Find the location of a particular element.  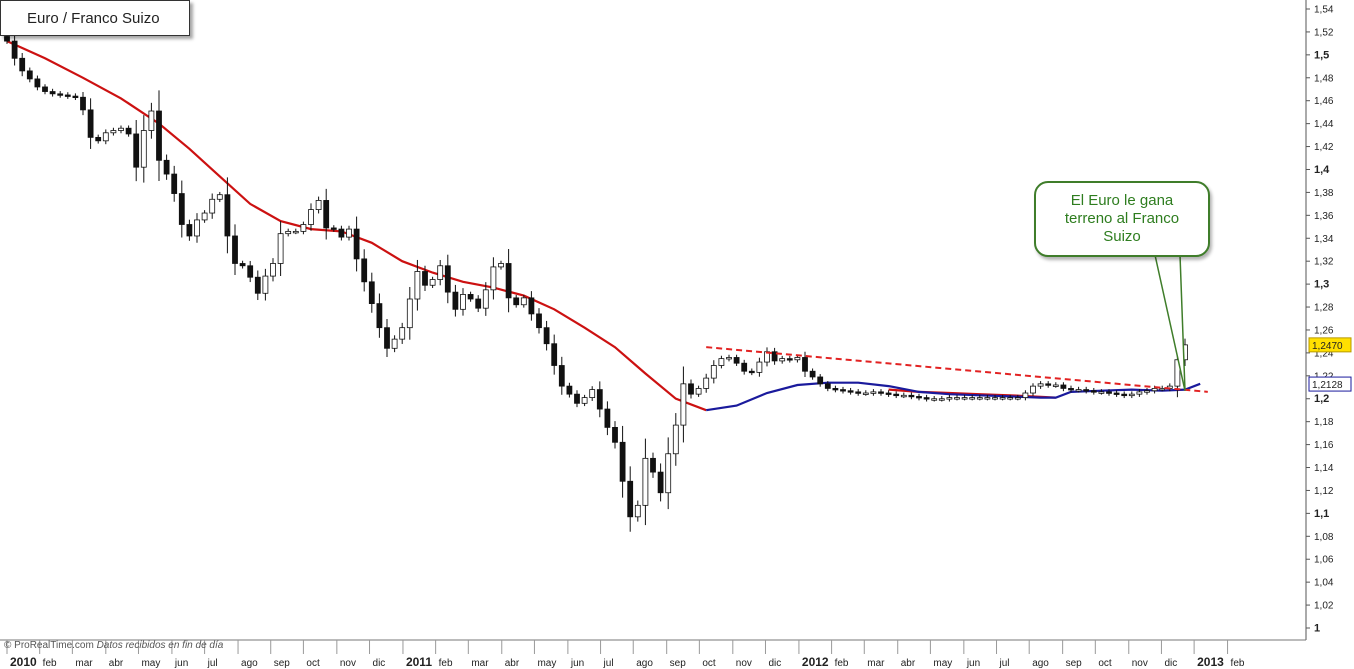

x-tick-label: jul is located at coordinates (212, 663).